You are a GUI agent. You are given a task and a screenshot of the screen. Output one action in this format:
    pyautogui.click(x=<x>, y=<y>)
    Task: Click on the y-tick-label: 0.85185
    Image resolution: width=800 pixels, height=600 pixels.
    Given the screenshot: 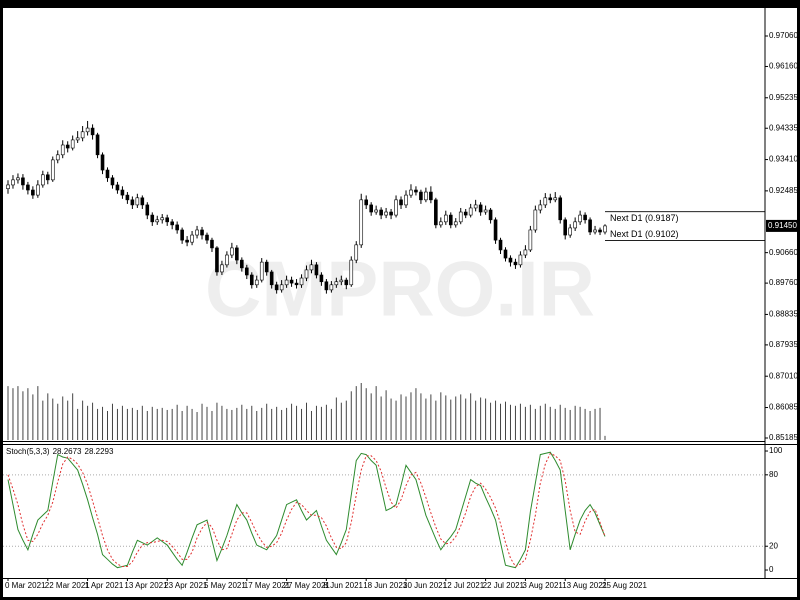 What is the action you would take?
    pyautogui.click(x=783, y=437)
    